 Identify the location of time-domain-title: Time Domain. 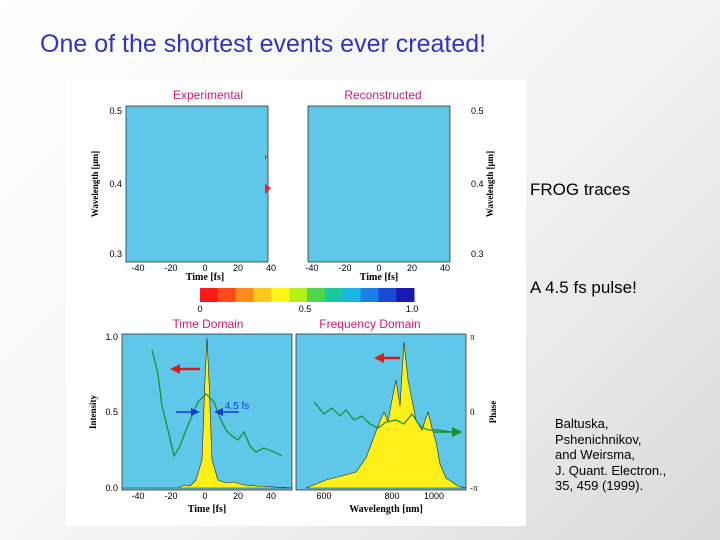
(208, 324).